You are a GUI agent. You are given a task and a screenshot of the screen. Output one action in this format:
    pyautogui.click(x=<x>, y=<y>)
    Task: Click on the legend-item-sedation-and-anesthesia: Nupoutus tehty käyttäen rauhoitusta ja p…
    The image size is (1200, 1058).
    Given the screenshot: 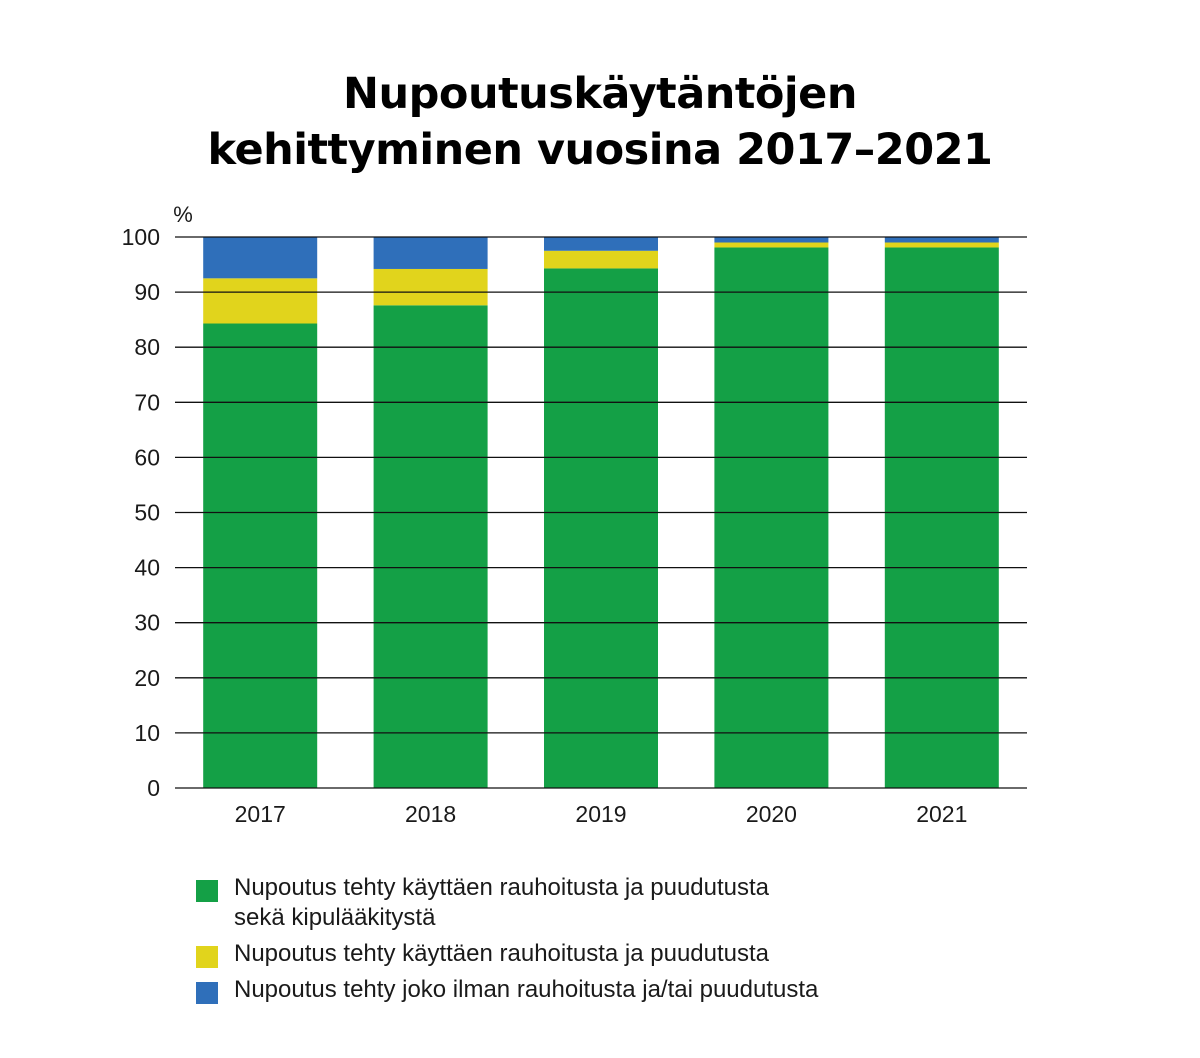 What is the action you would take?
    pyautogui.click(x=595, y=954)
    